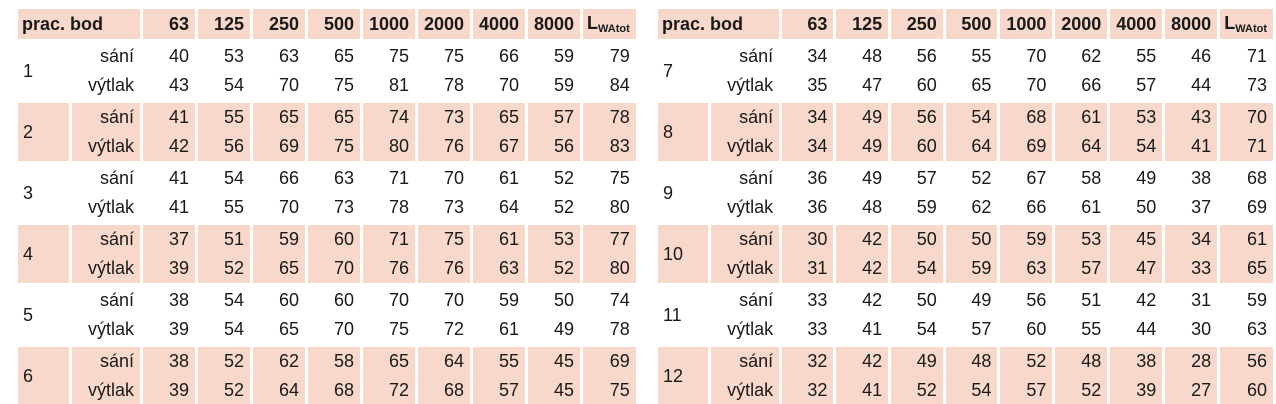 Image resolution: width=1276 pixels, height=404 pixels. I want to click on header-cell: 250, so click(917, 25).